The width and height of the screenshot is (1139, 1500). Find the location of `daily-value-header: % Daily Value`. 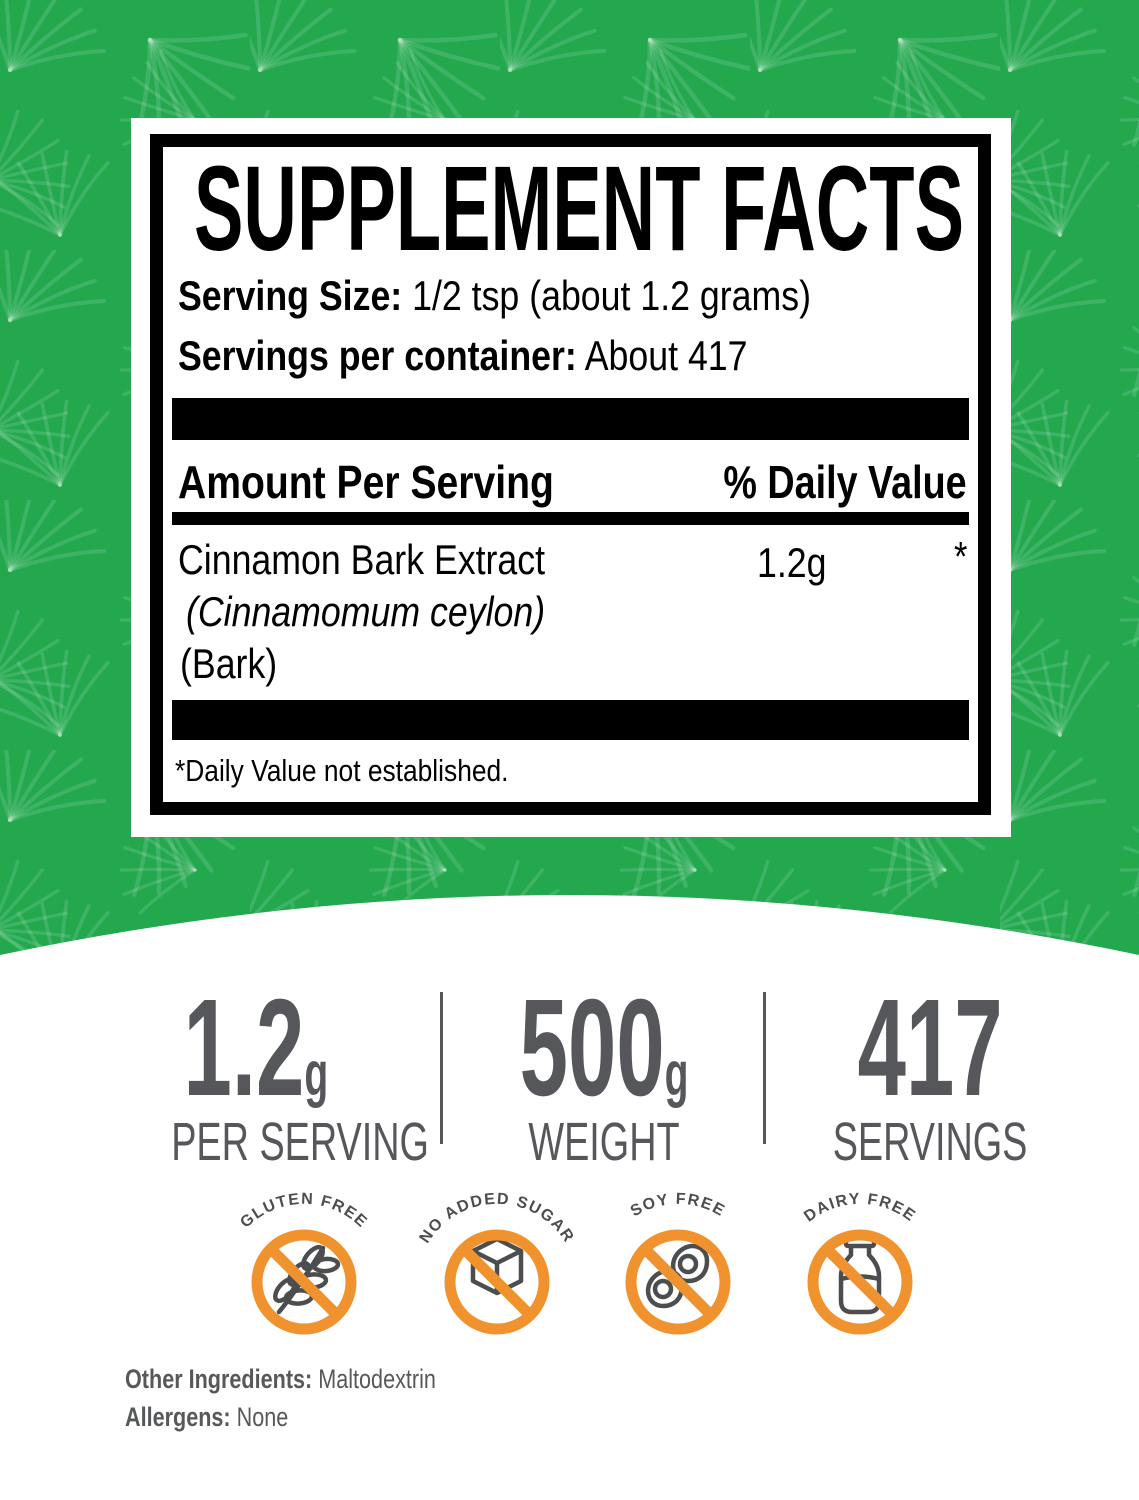

daily-value-header: % Daily Value is located at coordinates (845, 482).